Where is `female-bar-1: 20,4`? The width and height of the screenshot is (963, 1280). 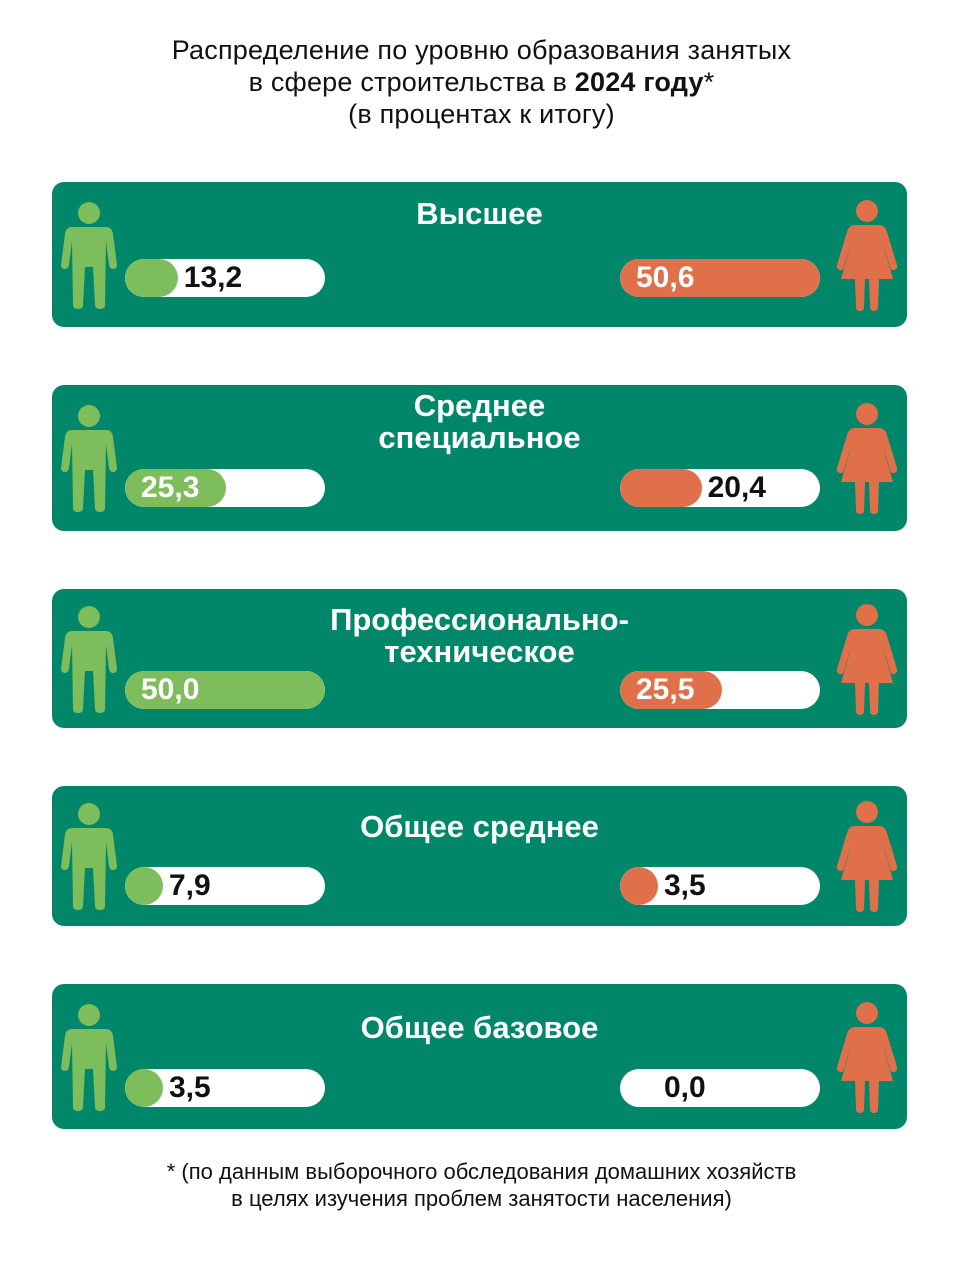
female-bar-1: 20,4 is located at coordinates (720, 488).